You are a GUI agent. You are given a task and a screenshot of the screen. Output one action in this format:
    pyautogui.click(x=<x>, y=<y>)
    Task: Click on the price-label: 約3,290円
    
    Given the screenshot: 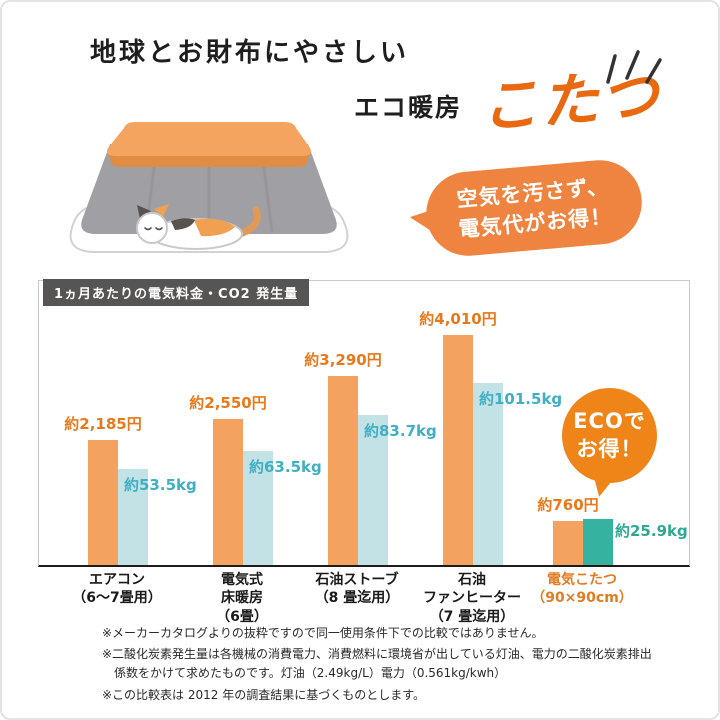 What is the action you would take?
    pyautogui.click(x=343, y=360)
    